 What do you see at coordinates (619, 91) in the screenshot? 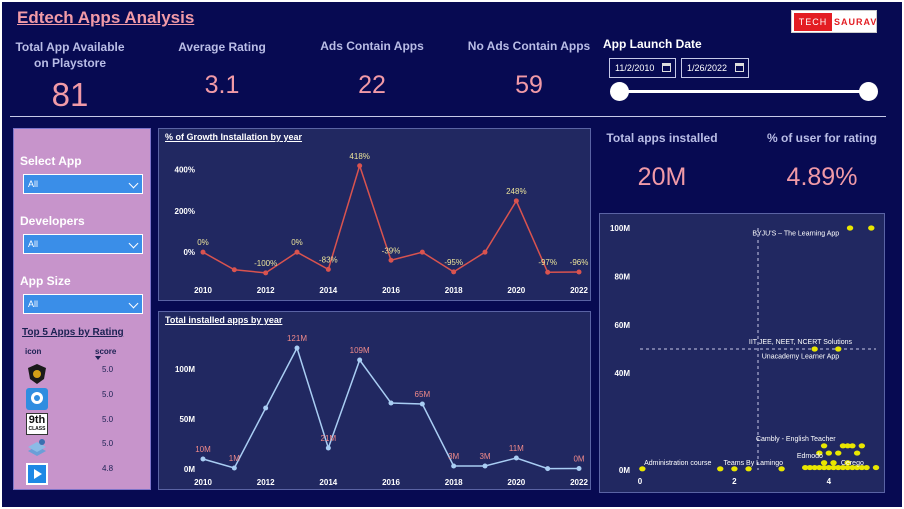
I see `slider-start-handle` at bounding box center [619, 91].